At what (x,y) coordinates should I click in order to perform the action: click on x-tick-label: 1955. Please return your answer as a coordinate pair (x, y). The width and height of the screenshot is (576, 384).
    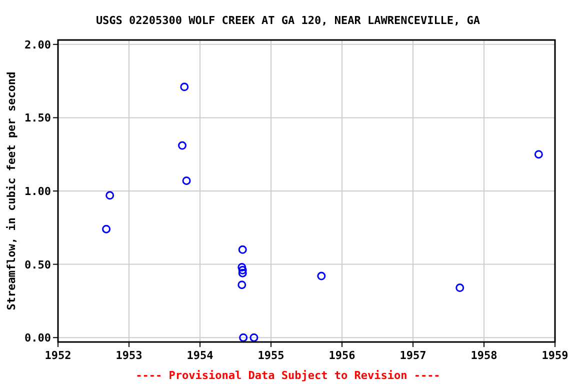
    Looking at the image, I should click on (271, 355).